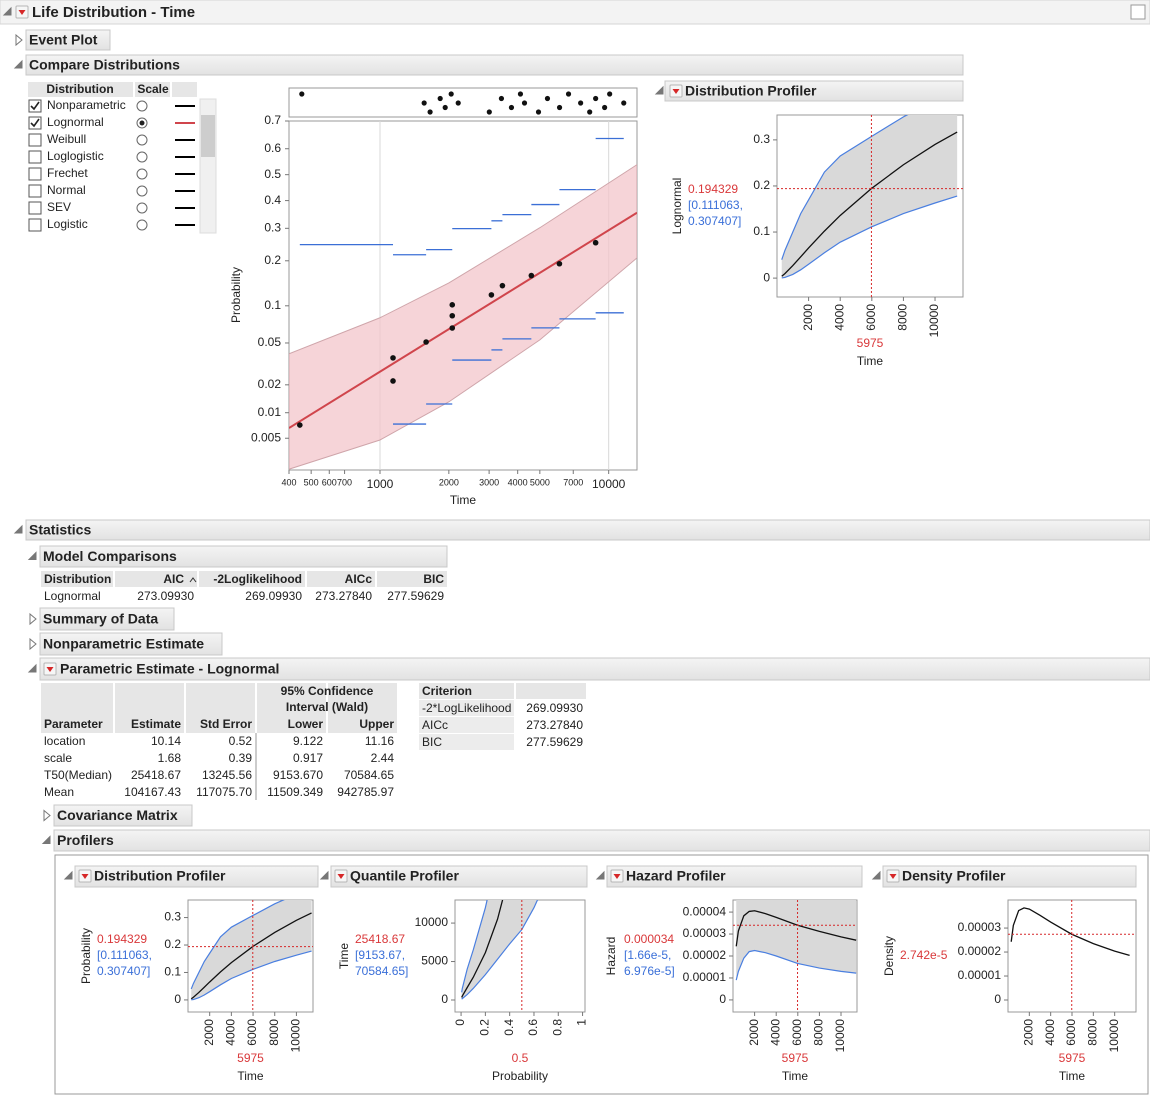 The width and height of the screenshot is (1150, 1096). What do you see at coordinates (533, 1027) in the screenshot?
I see `x-tick-label: 0.6` at bounding box center [533, 1027].